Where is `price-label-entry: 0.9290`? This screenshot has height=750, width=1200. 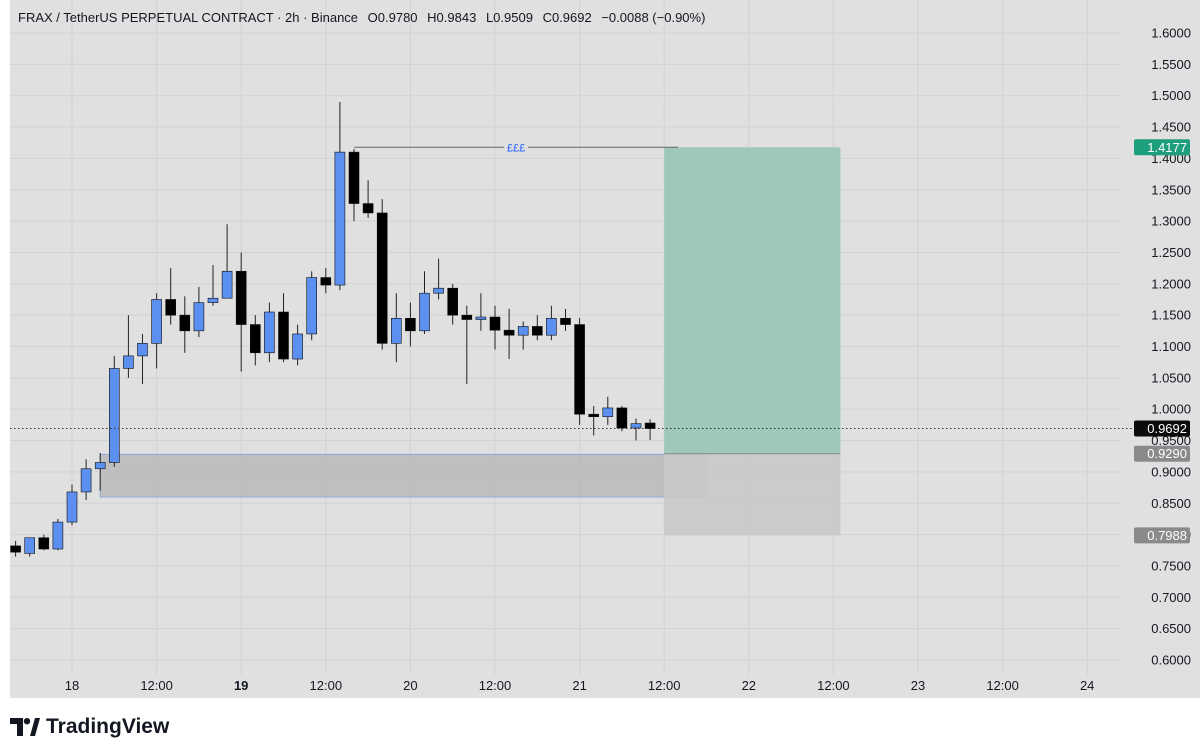 price-label-entry: 0.9290 is located at coordinates (1162, 453).